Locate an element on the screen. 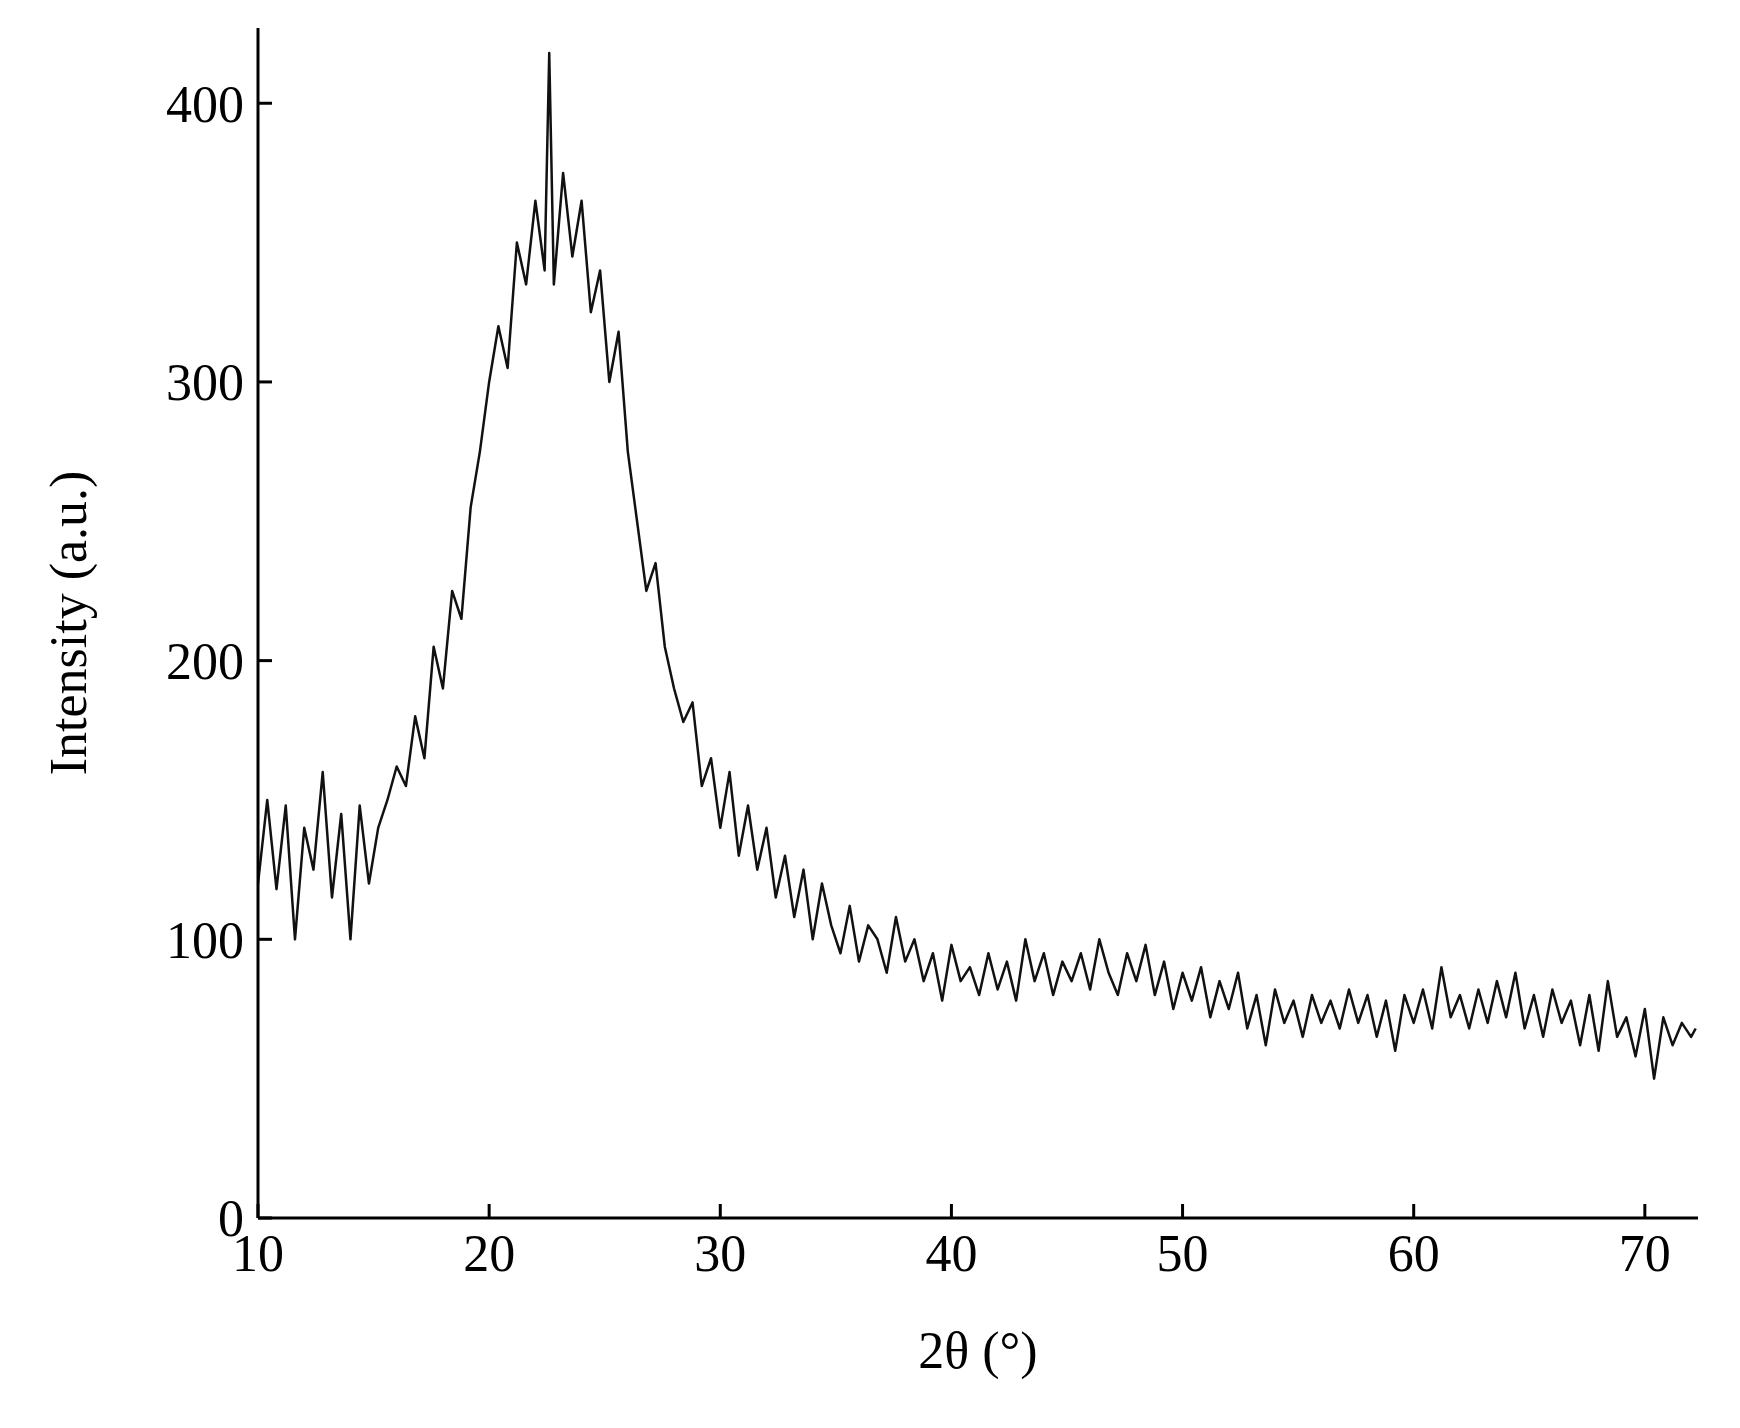  x-tick-label: 50 is located at coordinates (1182, 1253).